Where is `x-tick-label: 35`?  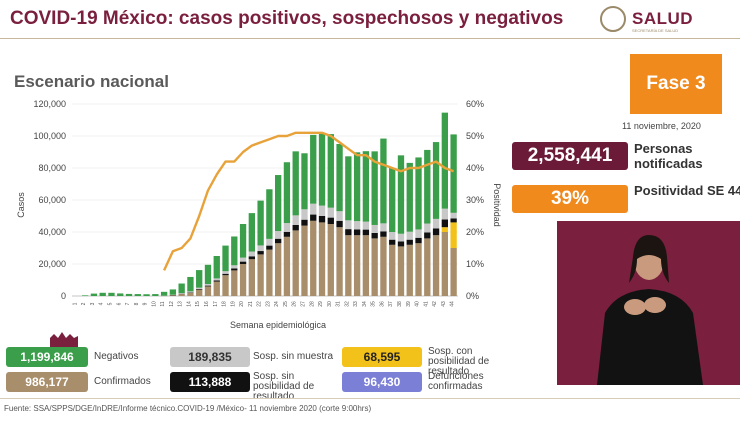 x-tick-label: 35 is located at coordinates (374, 304).